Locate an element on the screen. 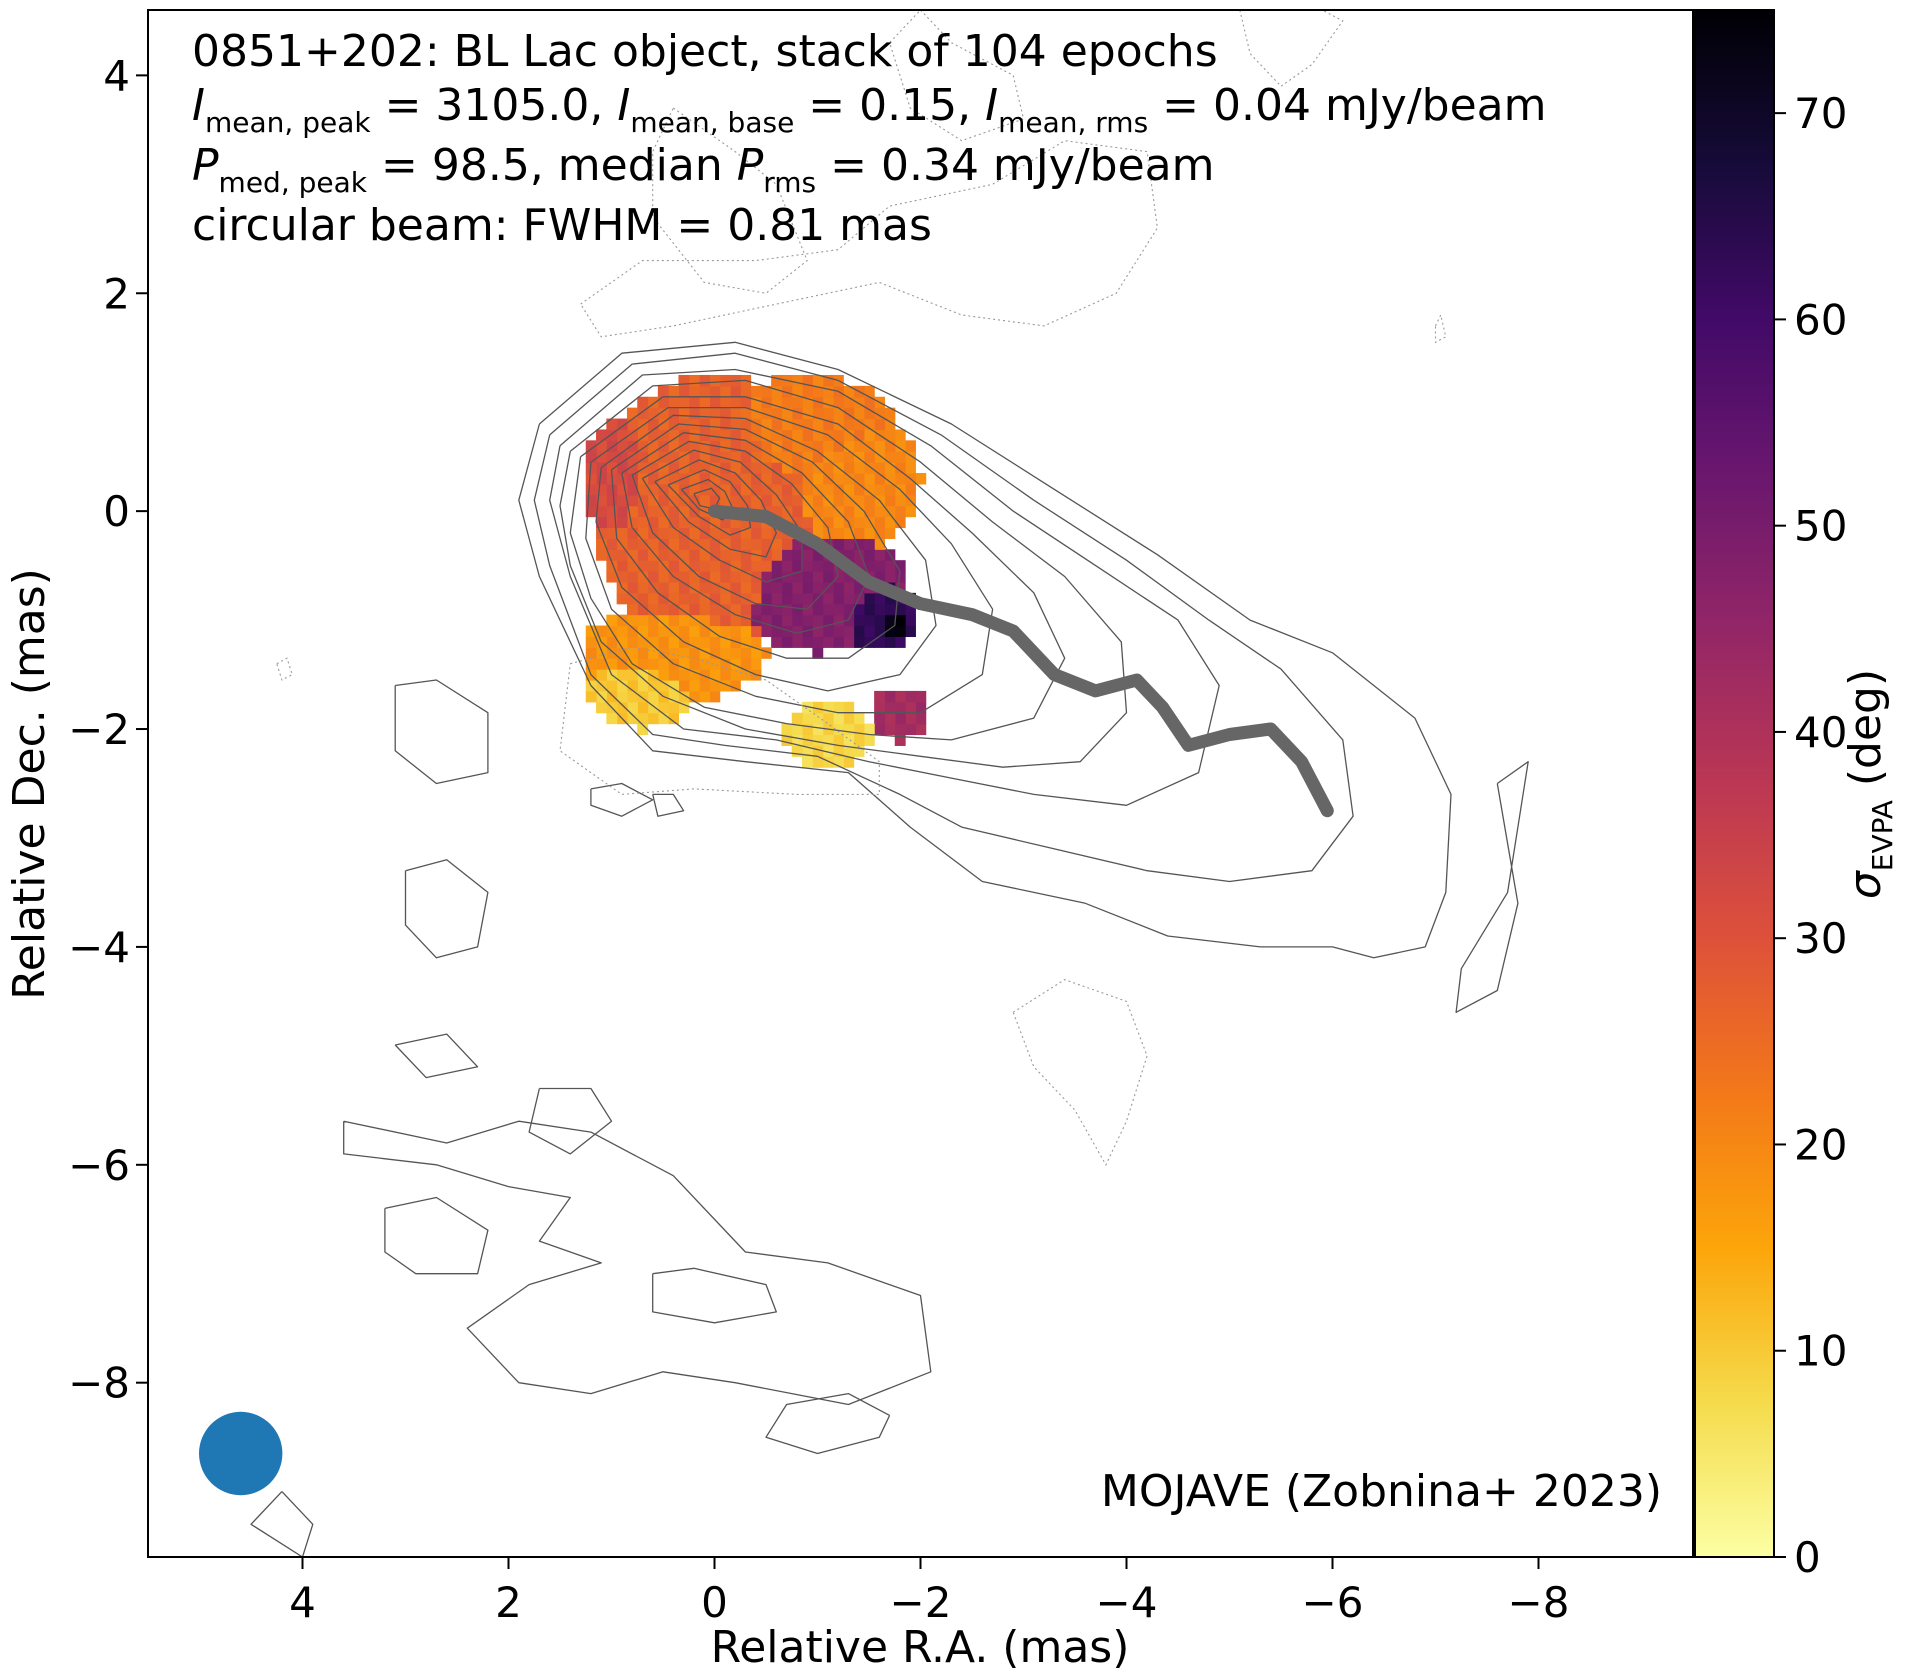 This screenshot has width=1905, height=1674. jet-ridgeline is located at coordinates (1021, 661).